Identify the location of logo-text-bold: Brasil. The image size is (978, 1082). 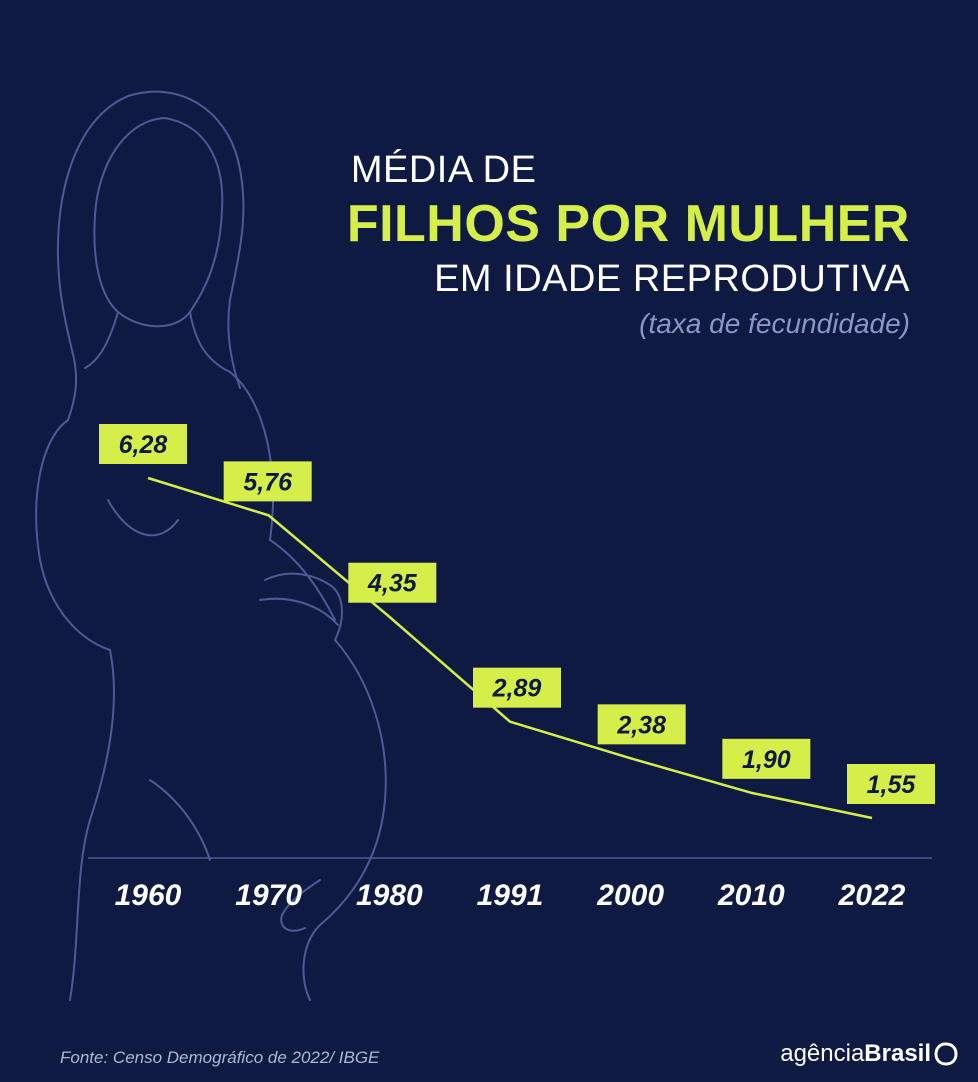
(897, 1053).